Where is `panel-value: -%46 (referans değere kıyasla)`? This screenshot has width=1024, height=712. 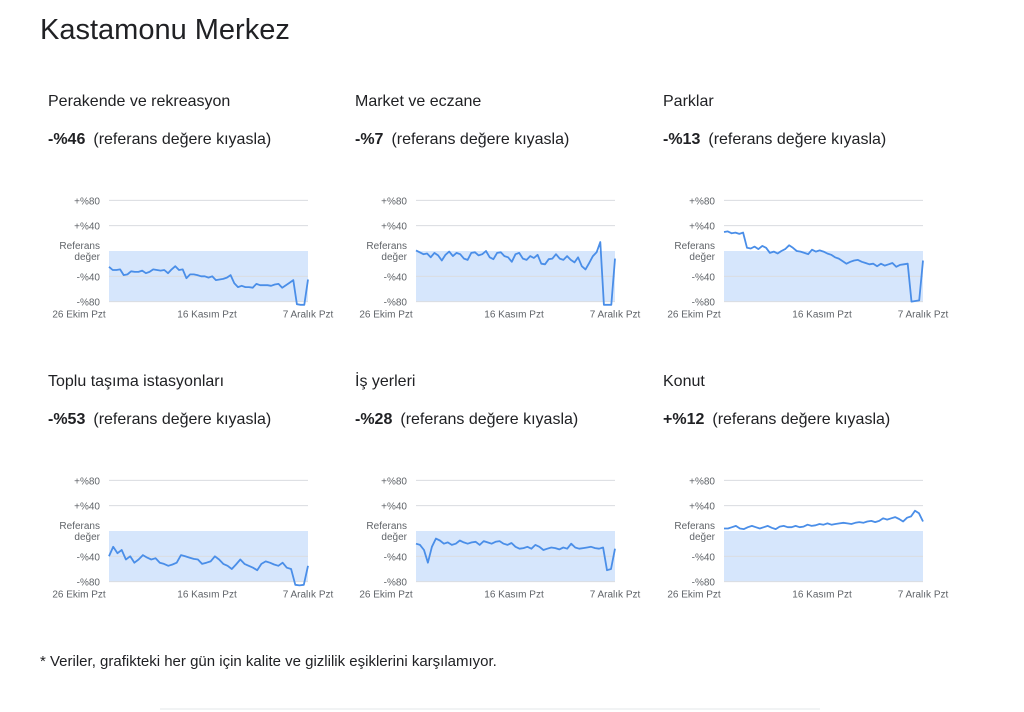 panel-value: -%46 (referans değere kıyasla) is located at coordinates (160, 139).